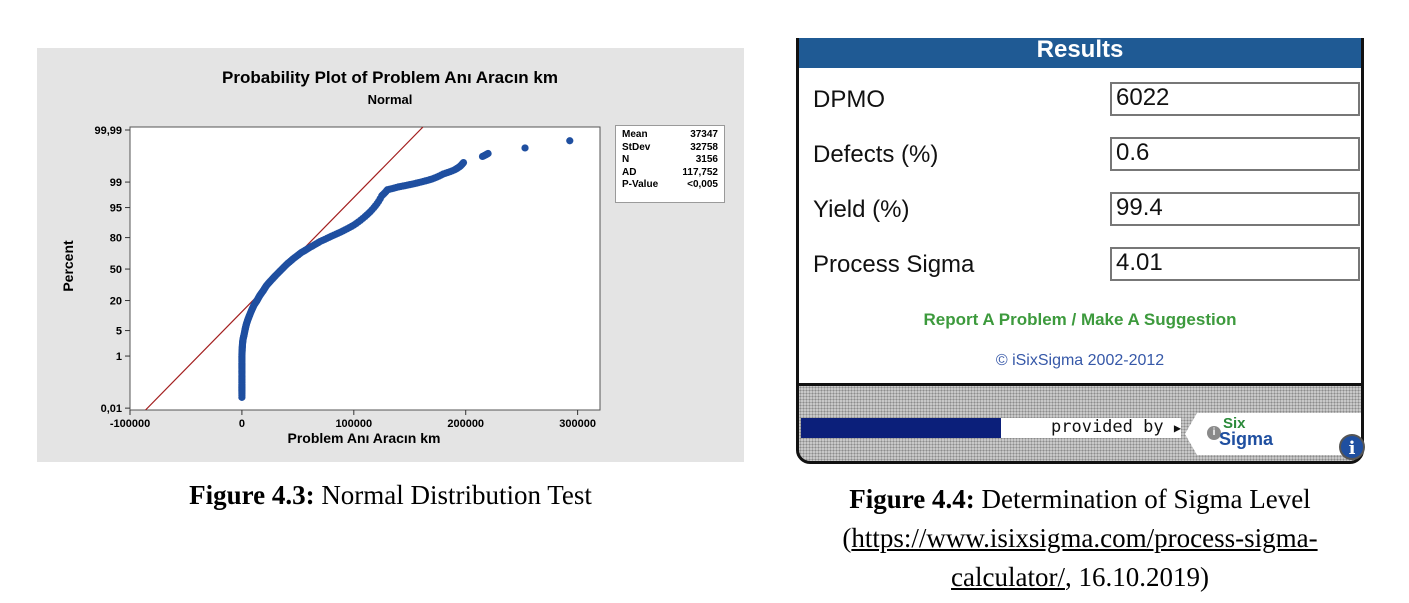 This screenshot has height=603, width=1409. What do you see at coordinates (1235, 99) in the screenshot?
I see `dpmo-field: 6022` at bounding box center [1235, 99].